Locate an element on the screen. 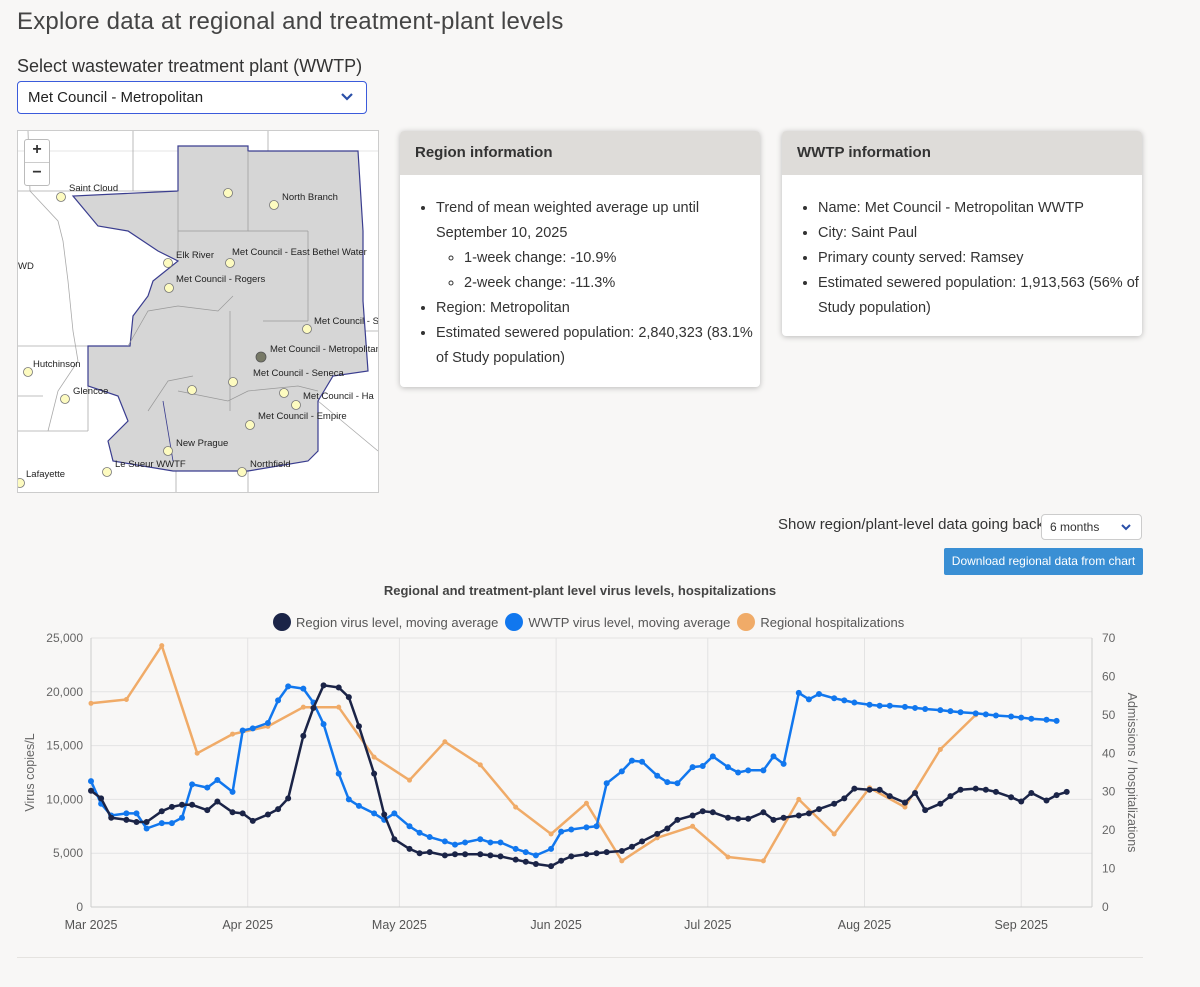 The width and height of the screenshot is (1200, 987). legend-label-region: Region virus level, moving average is located at coordinates (397, 622).